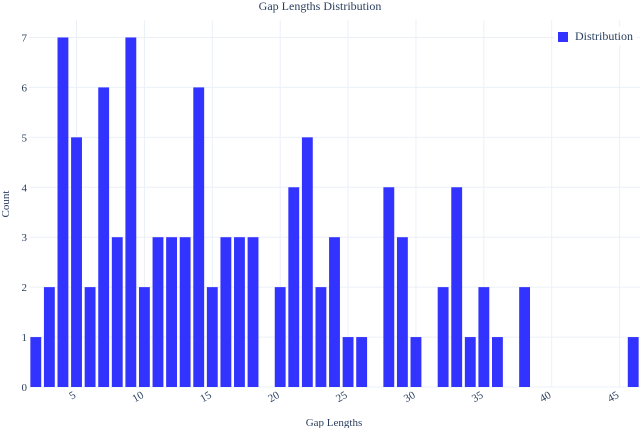 Image resolution: width=640 pixels, height=428 pixels. I want to click on x-tick-label: 30, so click(410, 397).